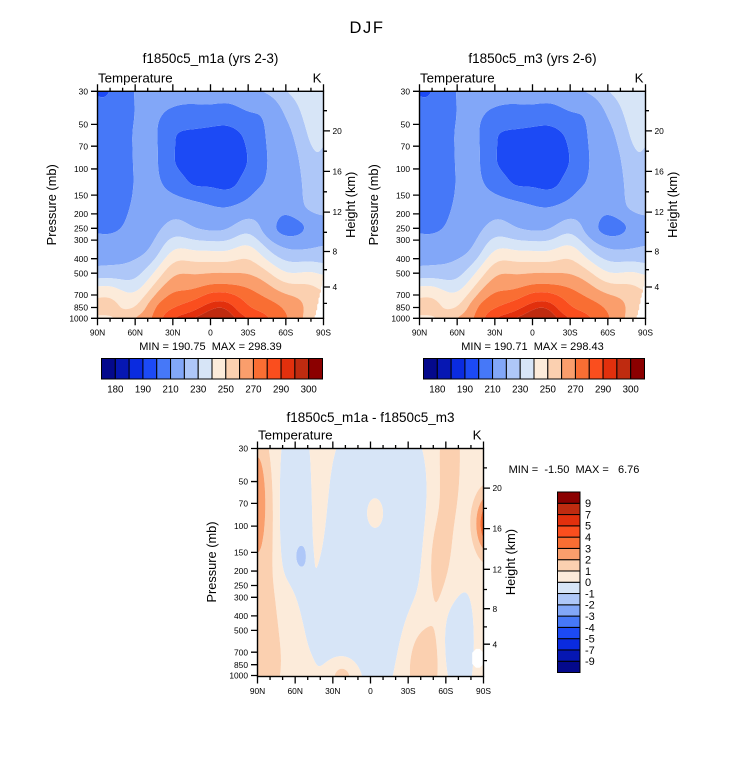 This screenshot has width=733, height=772. Describe the element at coordinates (588, 504) in the screenshot. I see `svg-text: 9` at that location.